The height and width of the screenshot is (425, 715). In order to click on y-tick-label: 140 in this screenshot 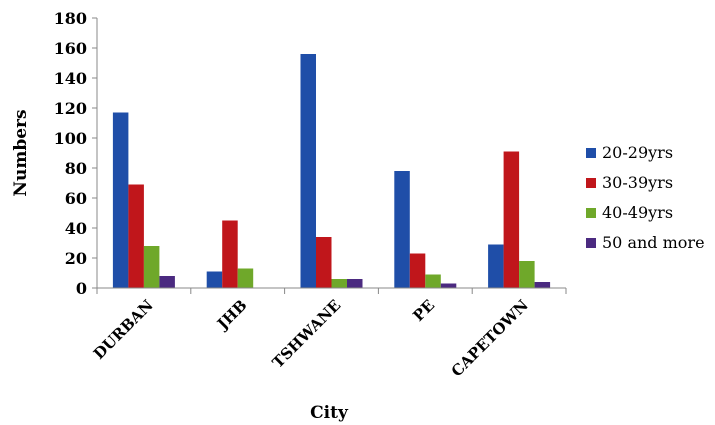, I will do `click(70, 78)`.